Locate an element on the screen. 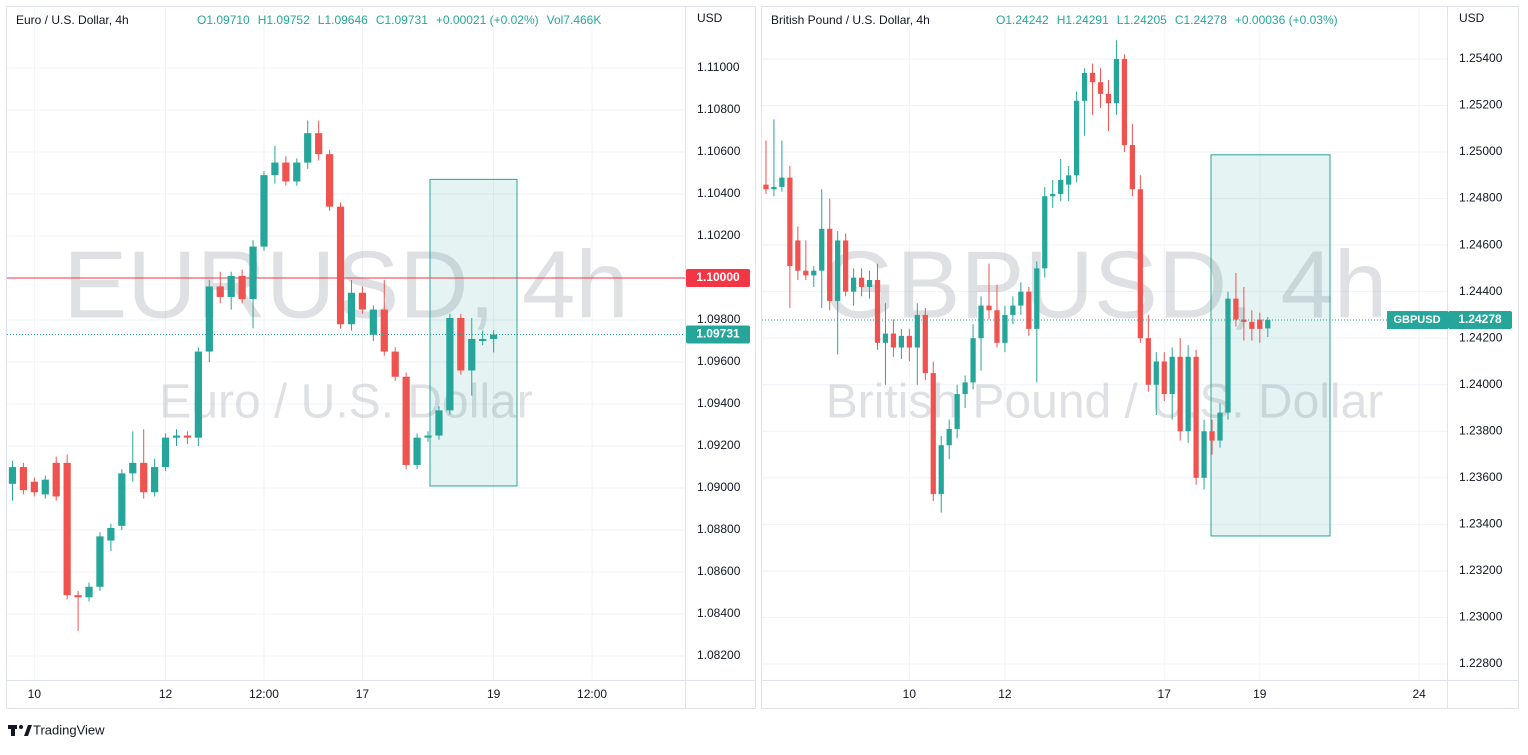 The height and width of the screenshot is (755, 1528). y-tick-label: 1.08200 is located at coordinates (719, 655).